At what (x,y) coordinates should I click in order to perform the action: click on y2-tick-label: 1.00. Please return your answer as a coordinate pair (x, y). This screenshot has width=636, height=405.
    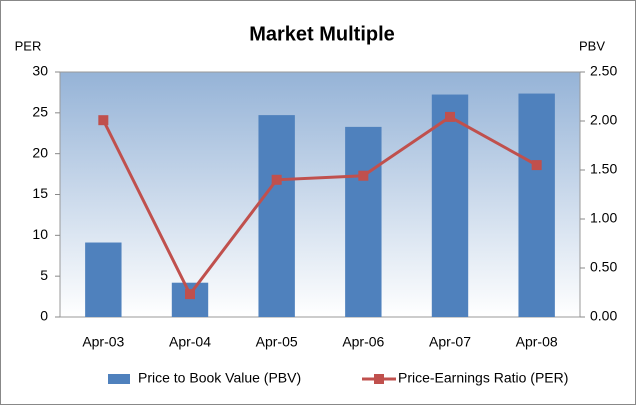
    Looking at the image, I should click on (603, 218).